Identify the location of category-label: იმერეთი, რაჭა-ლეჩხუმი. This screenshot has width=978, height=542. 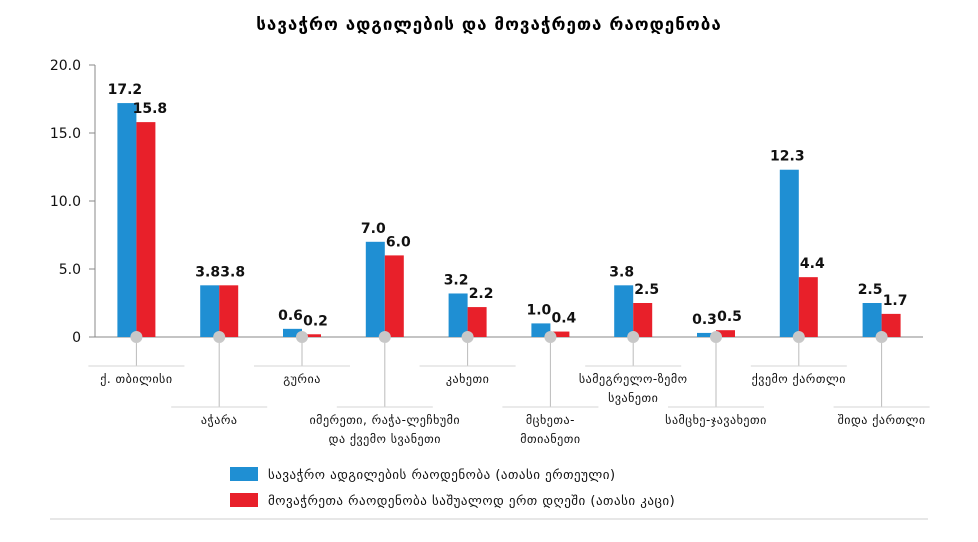
(384, 420).